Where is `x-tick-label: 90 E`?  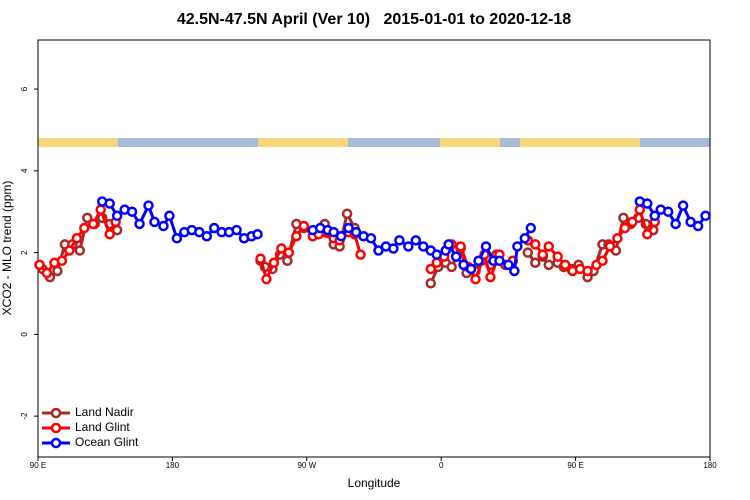 x-tick-label: 90 E is located at coordinates (38, 465).